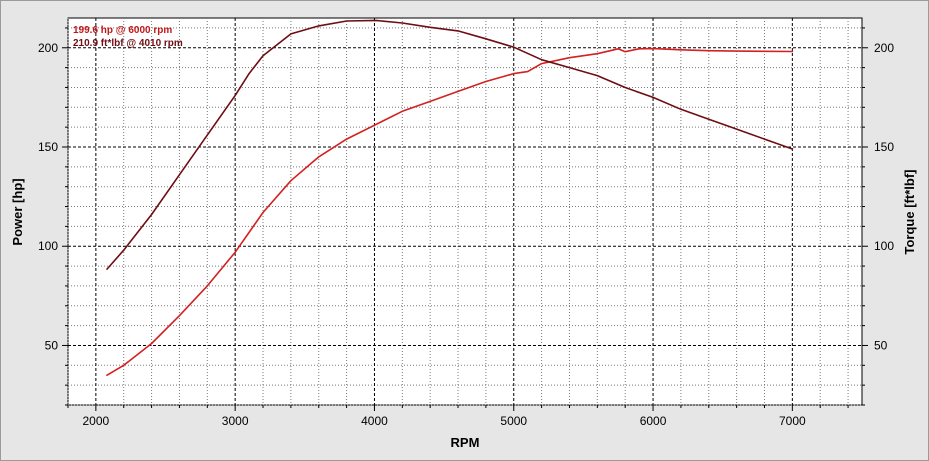 The height and width of the screenshot is (461, 929). Describe the element at coordinates (465, 442) in the screenshot. I see `x-axis-title: RPM` at that location.